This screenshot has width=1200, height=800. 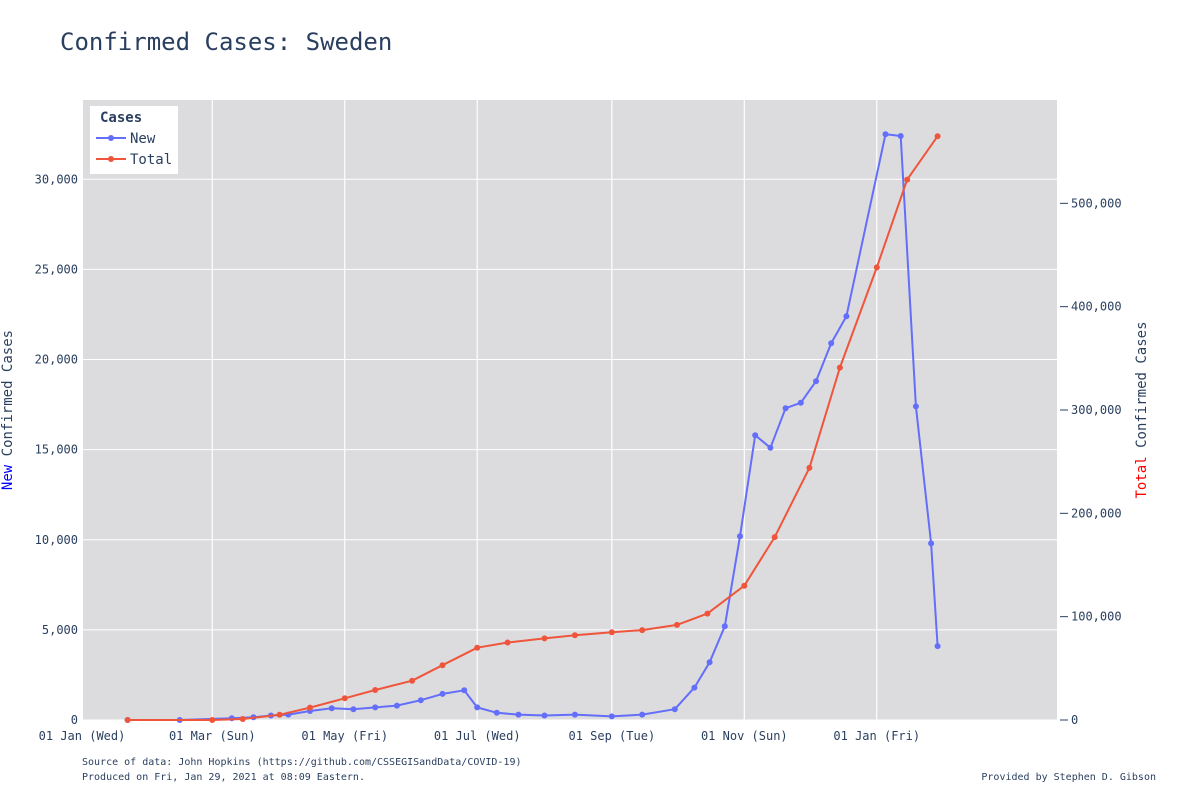 I want to click on y-right-tick-label: 300,000, so click(x=1096, y=410).